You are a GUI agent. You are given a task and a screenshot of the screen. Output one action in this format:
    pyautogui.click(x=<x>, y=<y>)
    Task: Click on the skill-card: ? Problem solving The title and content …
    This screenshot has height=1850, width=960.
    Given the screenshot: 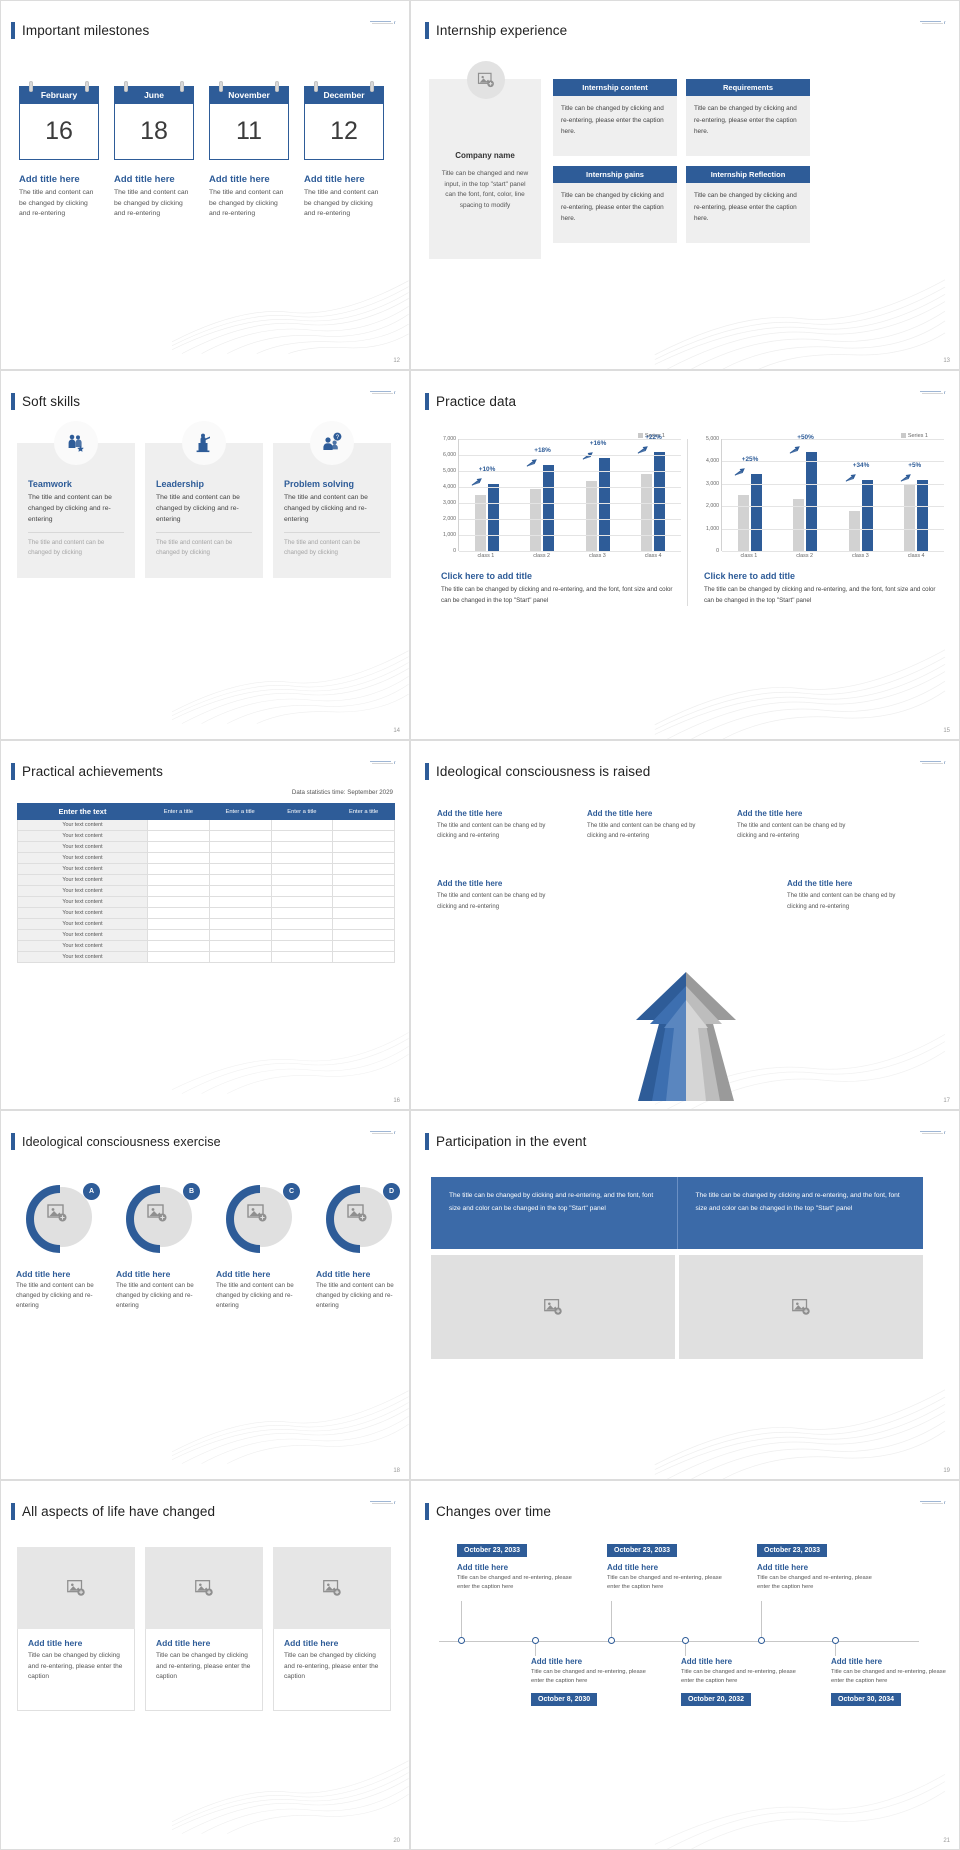 What is the action you would take?
    pyautogui.click(x=332, y=499)
    